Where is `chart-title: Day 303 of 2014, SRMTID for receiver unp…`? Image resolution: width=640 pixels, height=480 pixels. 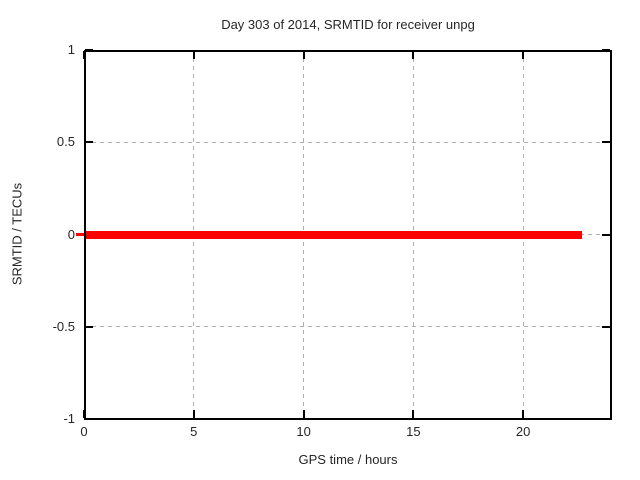
chart-title: Day 303 of 2014, SRMTID for receiver unp… is located at coordinates (348, 24).